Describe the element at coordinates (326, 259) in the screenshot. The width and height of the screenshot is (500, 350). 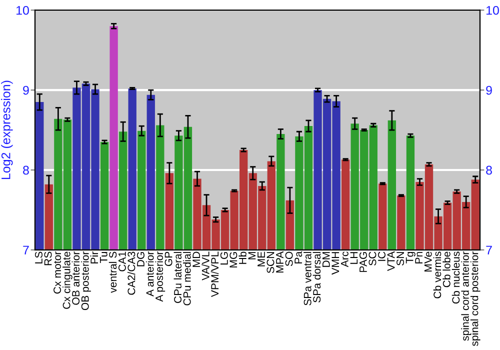
I see `x-tick-label: DM` at that location.